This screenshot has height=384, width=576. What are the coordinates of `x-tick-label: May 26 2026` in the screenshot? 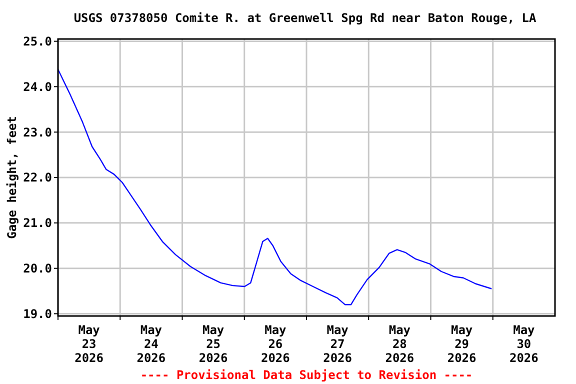 It's located at (275, 344).